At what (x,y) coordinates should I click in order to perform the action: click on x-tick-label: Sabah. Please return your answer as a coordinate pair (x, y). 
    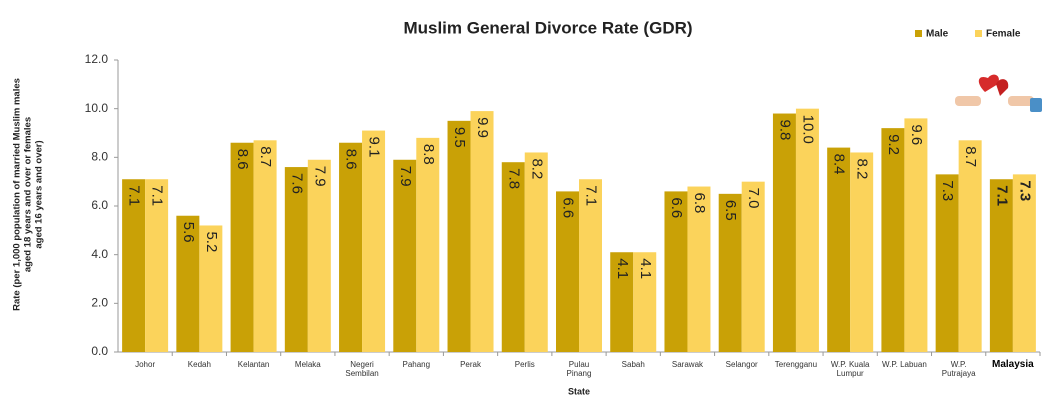
    Looking at the image, I should click on (633, 364).